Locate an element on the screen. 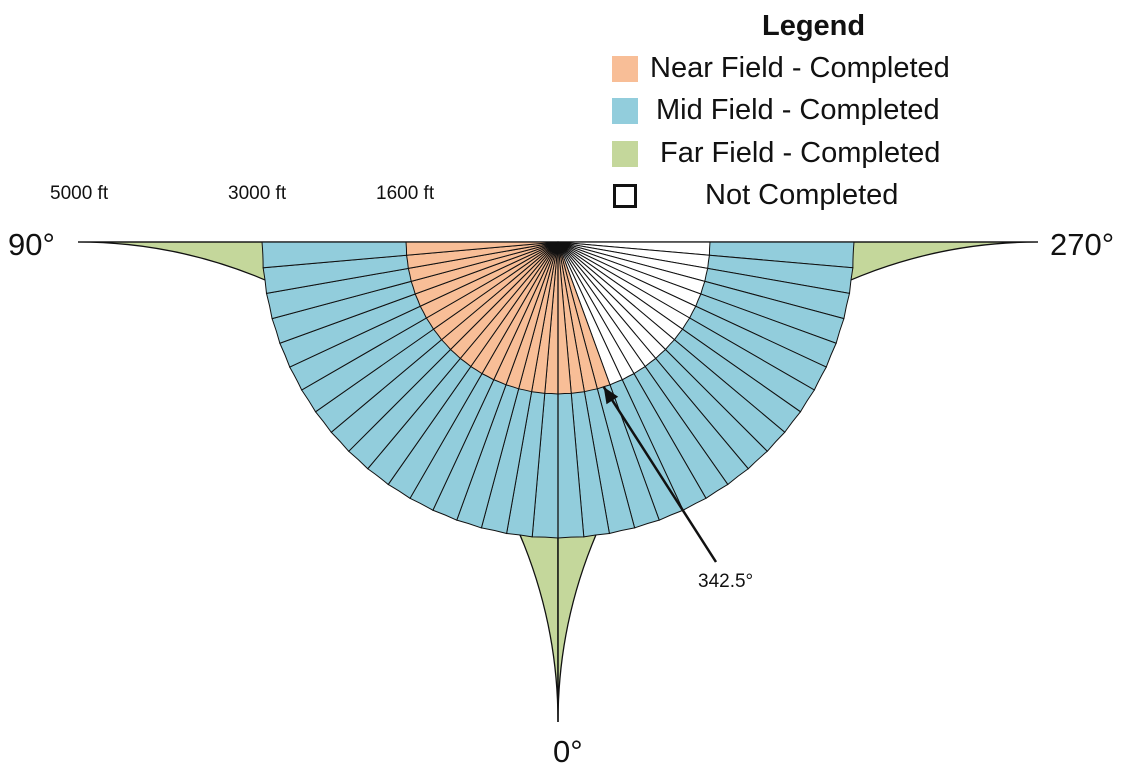  callout-line is located at coordinates (660, 474).